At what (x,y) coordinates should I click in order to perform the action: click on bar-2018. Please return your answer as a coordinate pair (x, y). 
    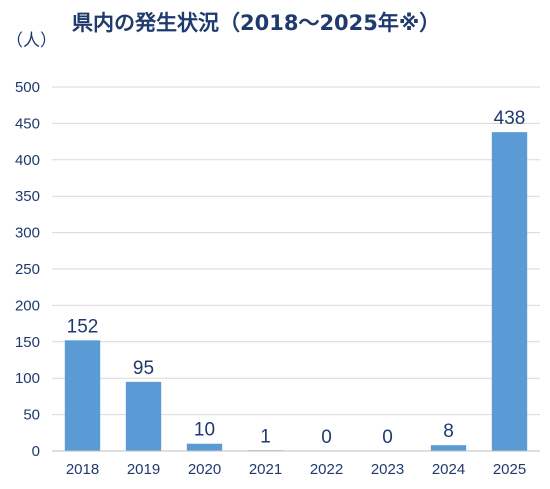
    Looking at the image, I should click on (82, 395).